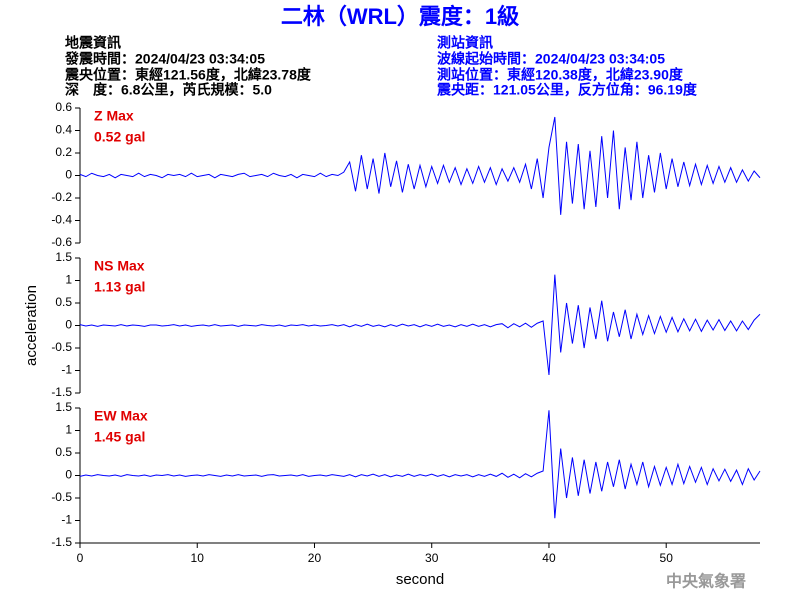 The height and width of the screenshot is (600, 800). Describe the element at coordinates (119, 266) in the screenshot. I see `annotation: NS Max` at that location.